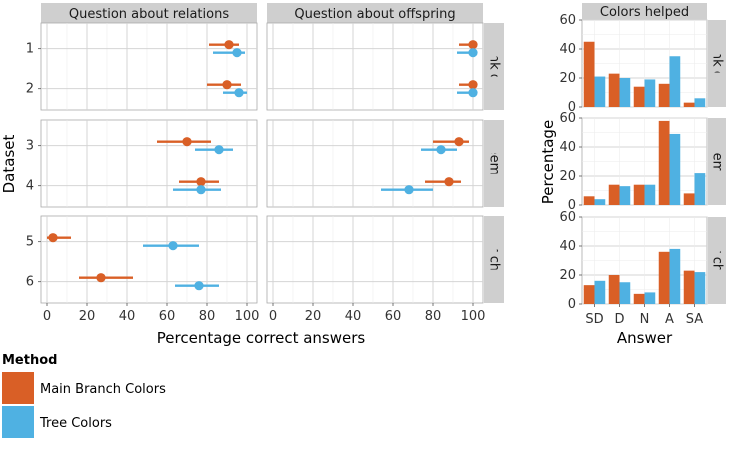  What do you see at coordinates (30, 146) in the screenshot?
I see `y-tick-label: 3` at bounding box center [30, 146].